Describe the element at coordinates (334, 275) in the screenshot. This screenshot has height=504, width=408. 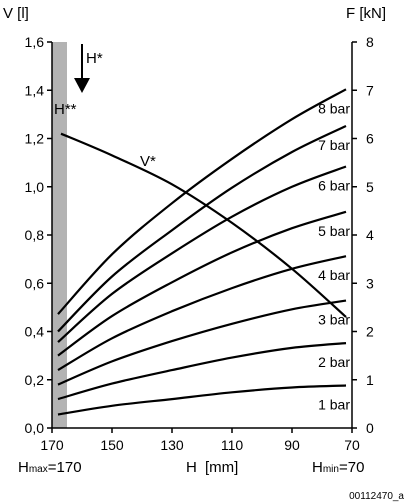
I see `force-curve-label: 4 bar` at that location.